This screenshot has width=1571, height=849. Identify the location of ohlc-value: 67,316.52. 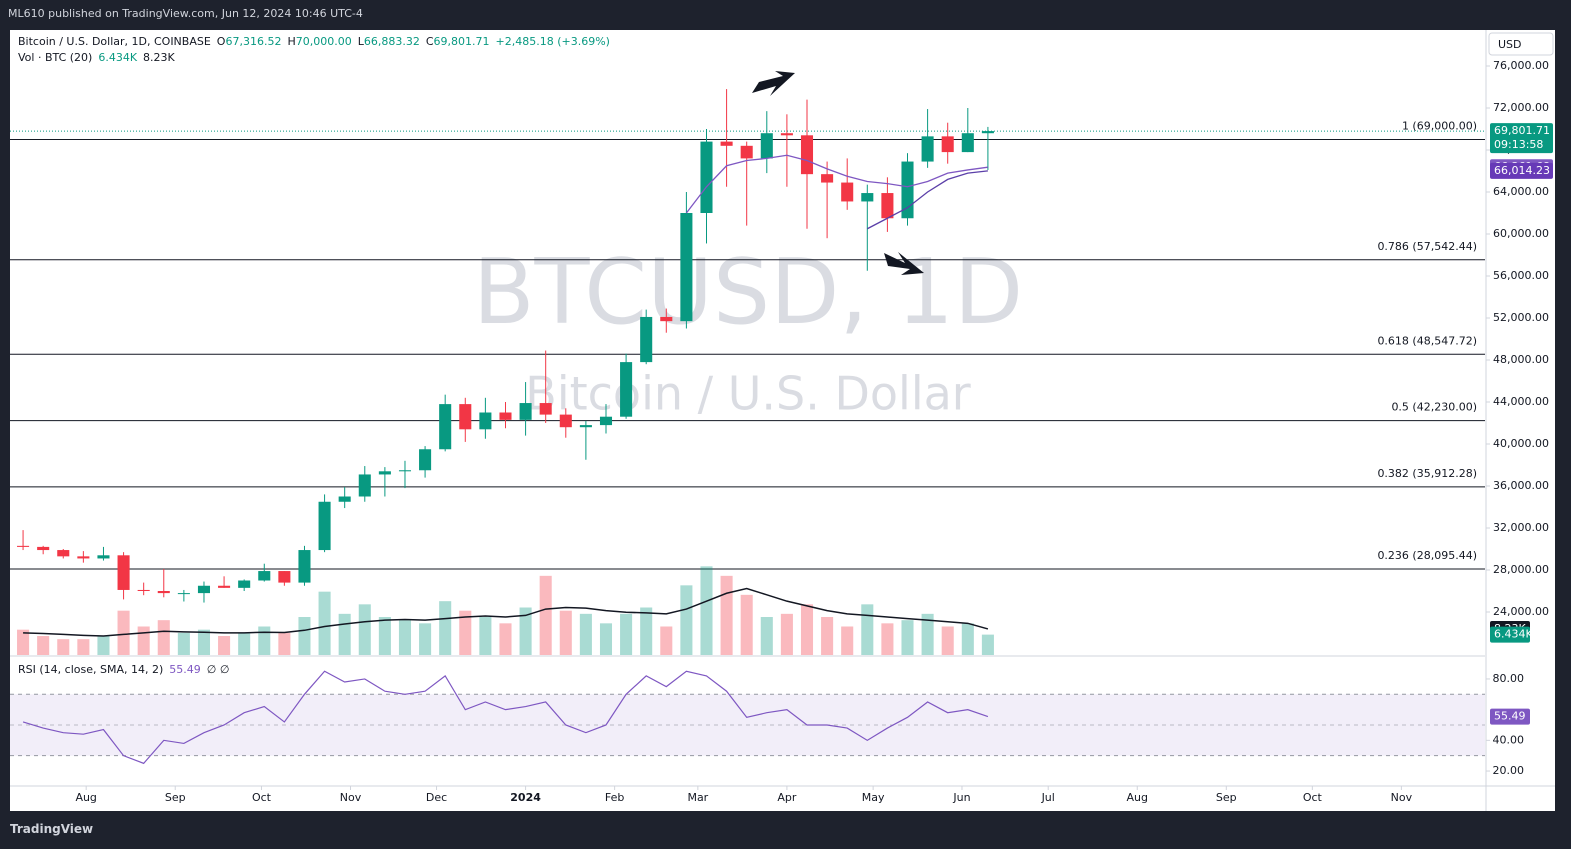
(253, 41).